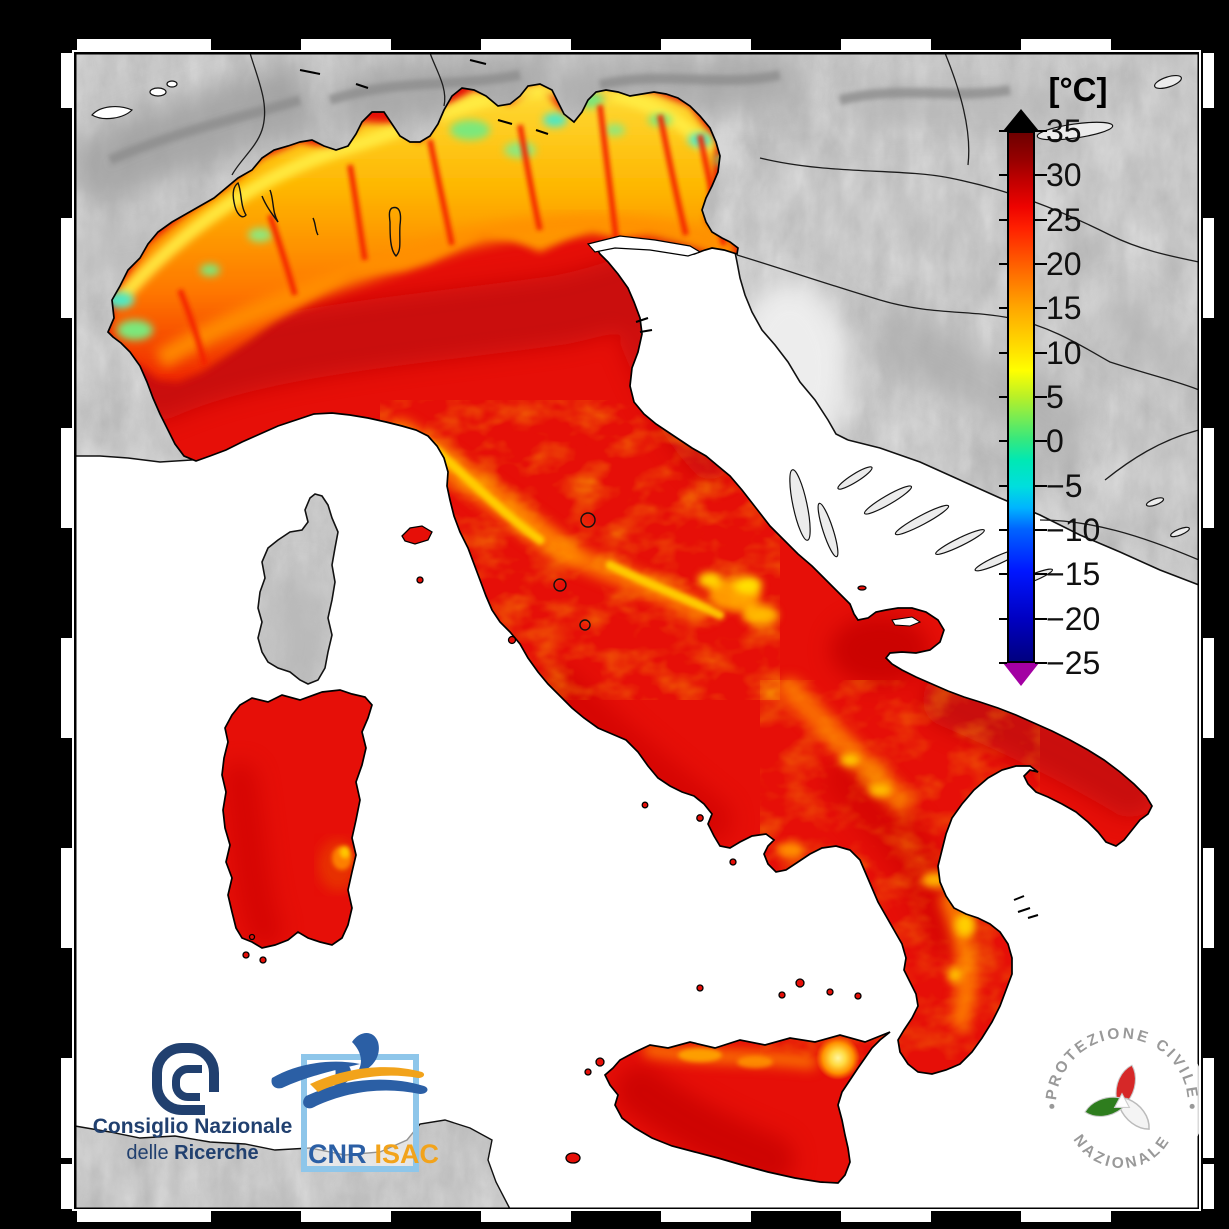  I want to click on lake-balaton, so click(1075, 131).